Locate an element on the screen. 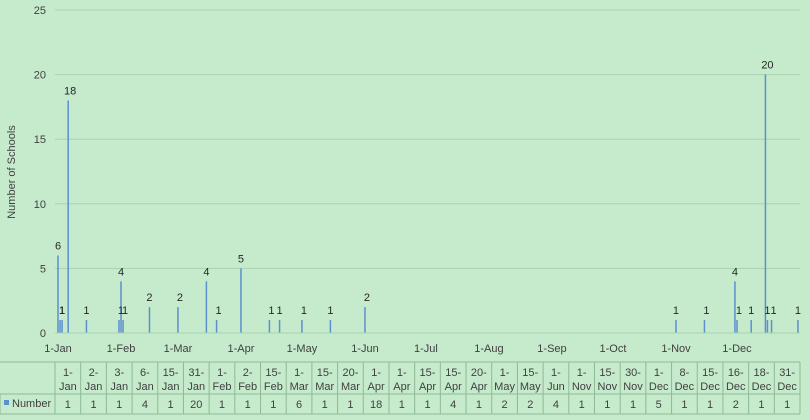 The image size is (810, 420). data-label-31-Jan: 1 is located at coordinates (121, 311).